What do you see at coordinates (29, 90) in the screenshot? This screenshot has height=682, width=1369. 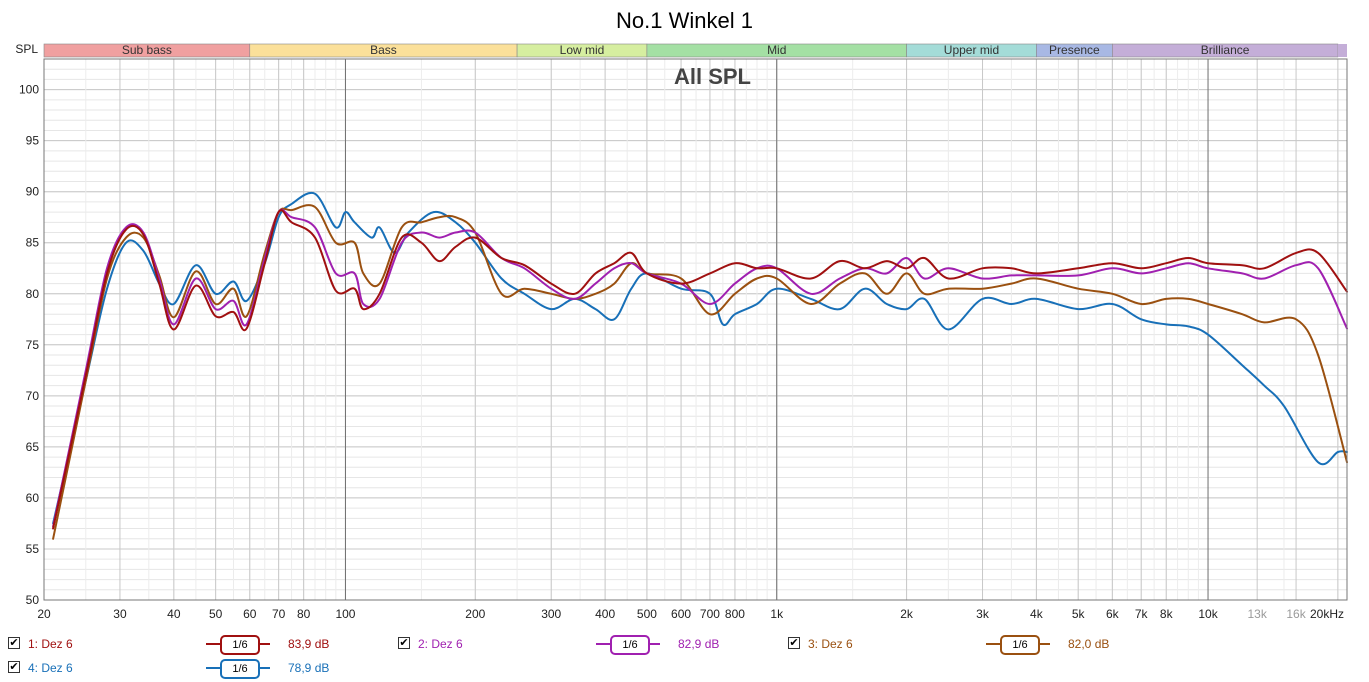 I see `y-tick-label: 100` at bounding box center [29, 90].